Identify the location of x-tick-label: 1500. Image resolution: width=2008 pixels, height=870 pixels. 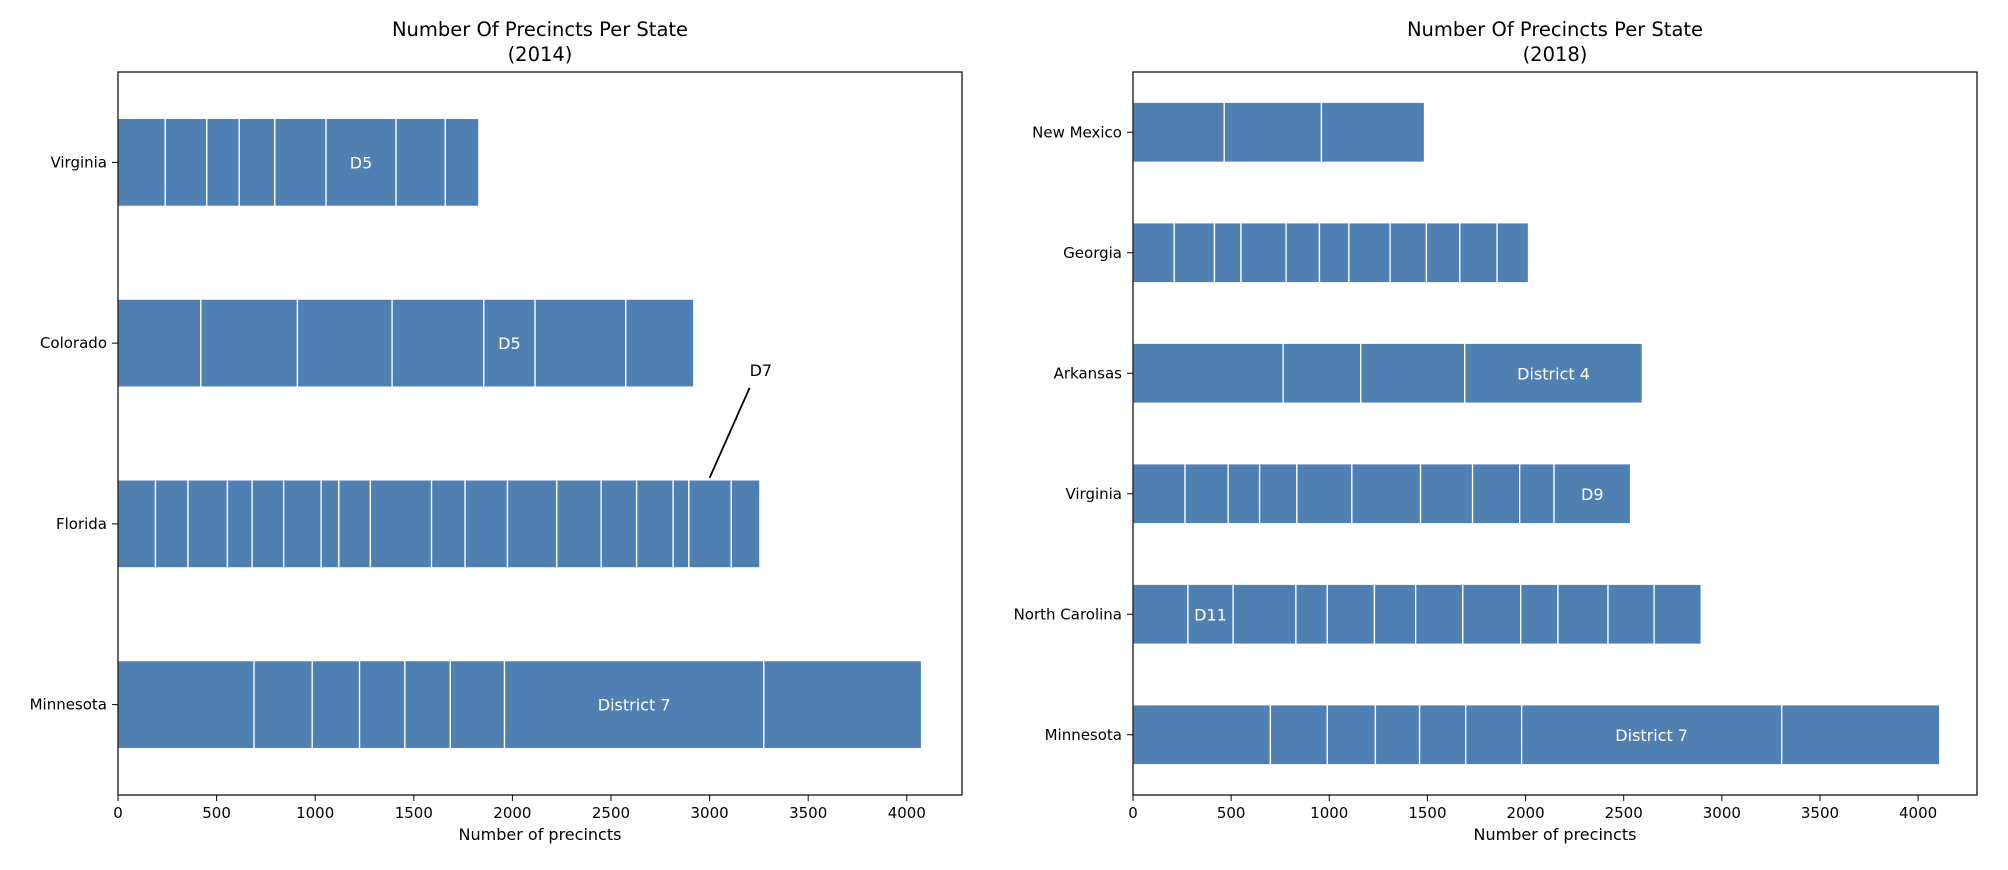
(414, 813).